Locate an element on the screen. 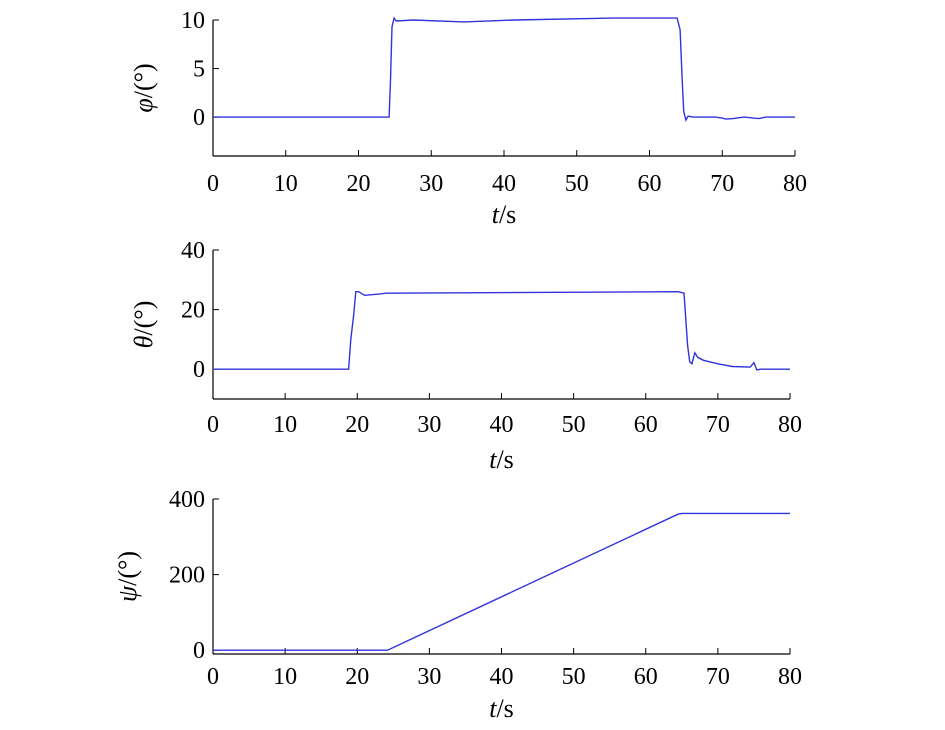  y-tick-label: 40 is located at coordinates (193, 251).